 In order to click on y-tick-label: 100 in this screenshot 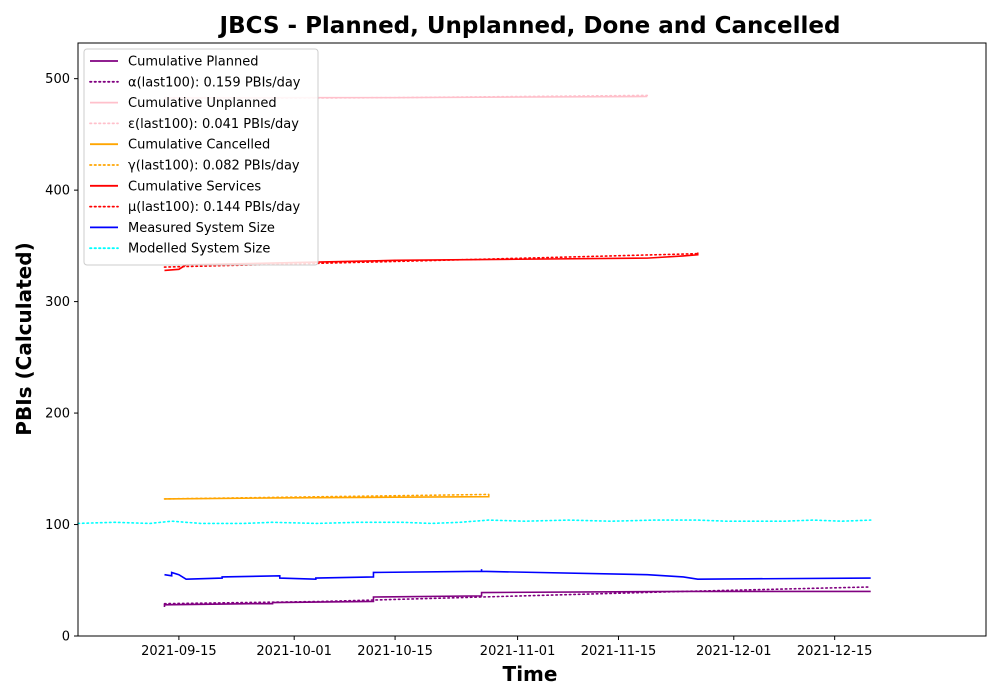, I will do `click(57, 525)`.